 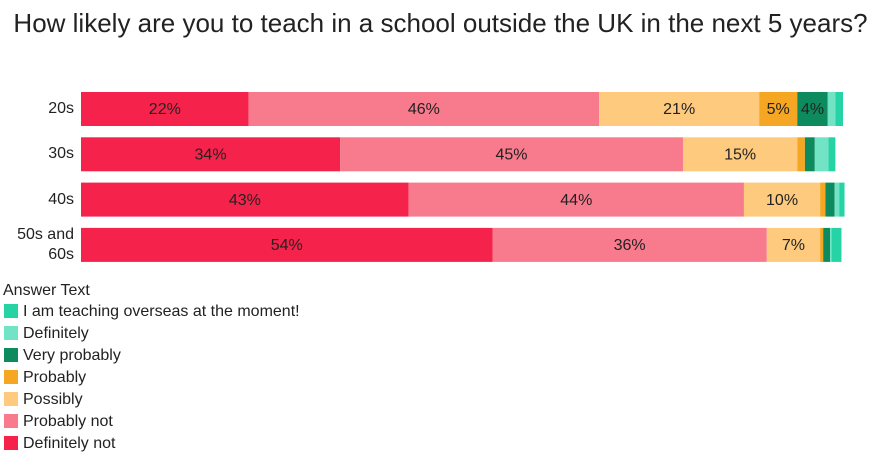 I want to click on data-label: 7%, so click(x=793, y=245).